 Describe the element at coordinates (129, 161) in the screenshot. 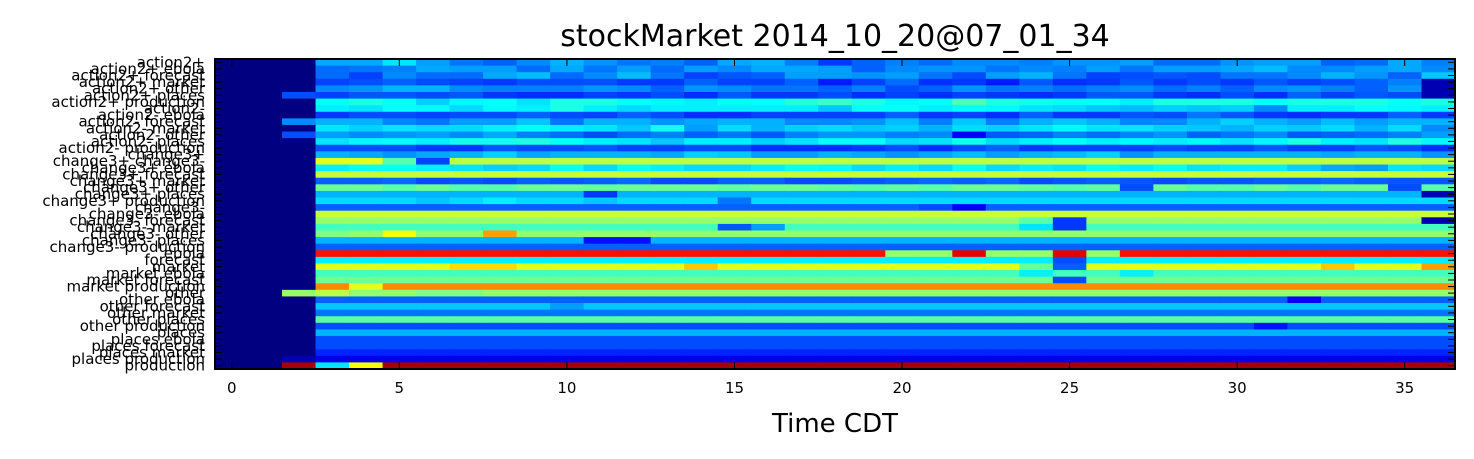

I see `y-tick-label: change3+ change3-` at that location.